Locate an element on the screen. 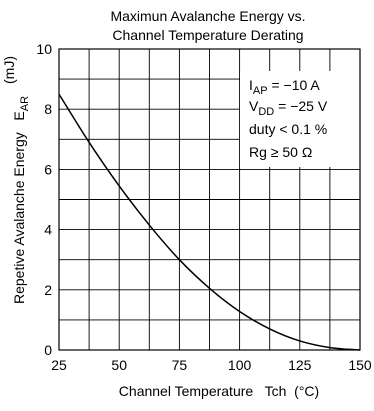 The image size is (374, 411). annotation-vdd-main: V is located at coordinates (254, 106).